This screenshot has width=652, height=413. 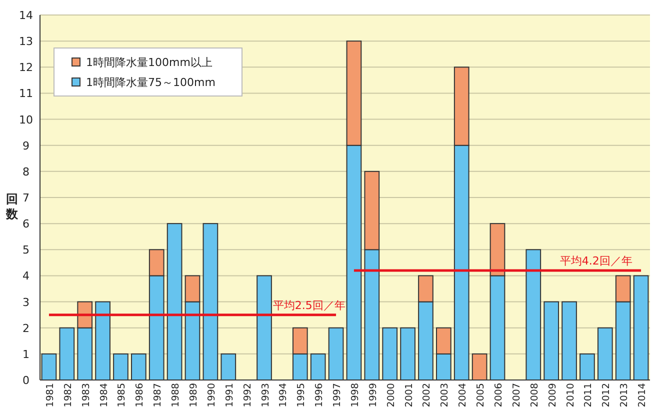 I want to click on legend-label: 1時間降水量75～100mm, so click(x=151, y=82).